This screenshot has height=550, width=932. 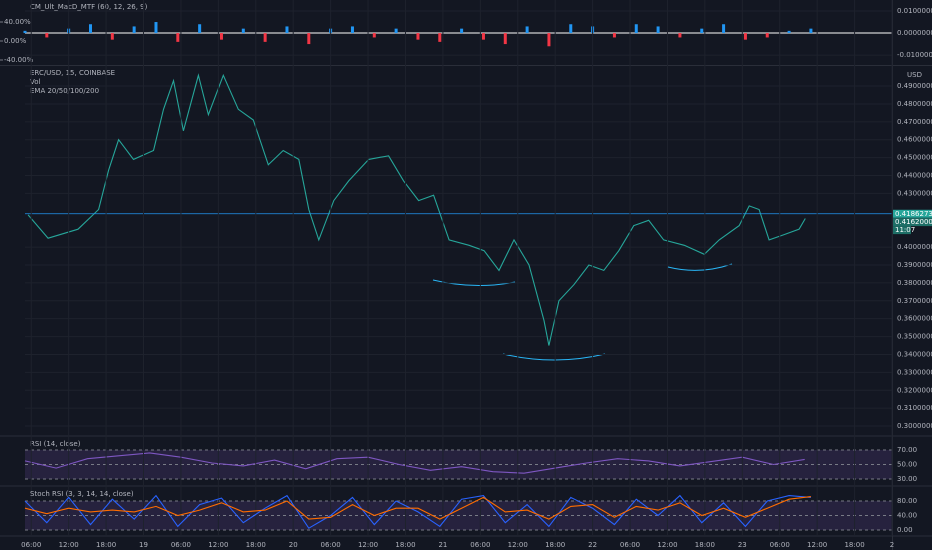 What do you see at coordinates (15, 41) in the screenshot?
I see `y2-tick-label: 0.00%` at bounding box center [15, 41].